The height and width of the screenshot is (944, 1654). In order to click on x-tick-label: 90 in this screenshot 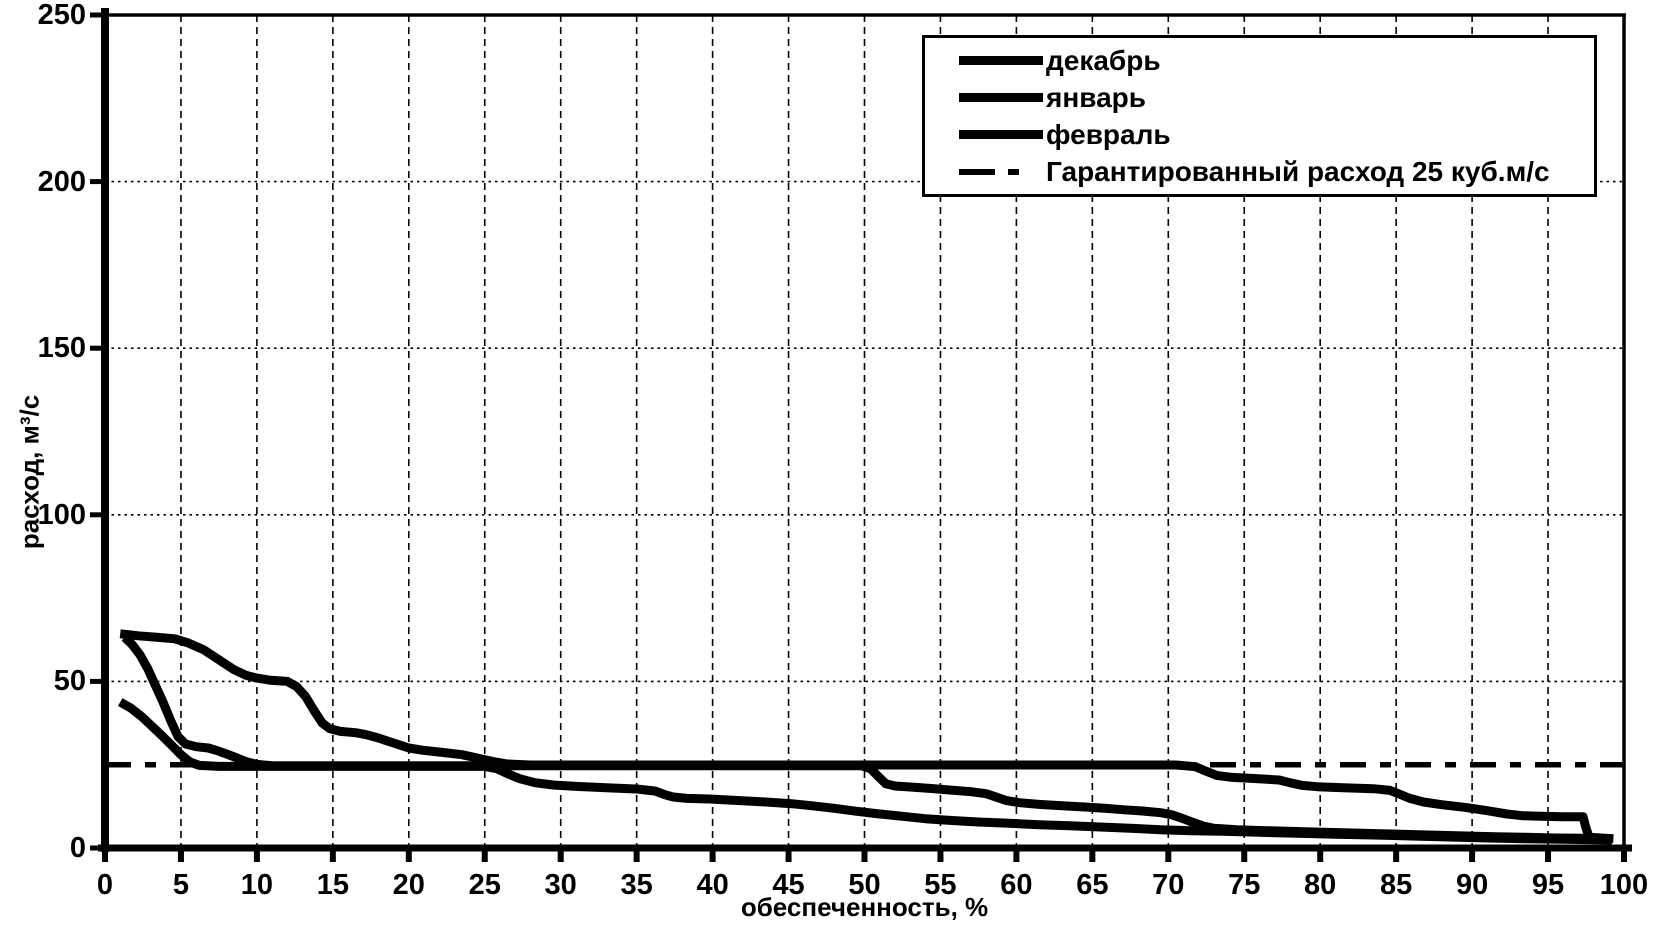, I will do `click(1472, 885)`.